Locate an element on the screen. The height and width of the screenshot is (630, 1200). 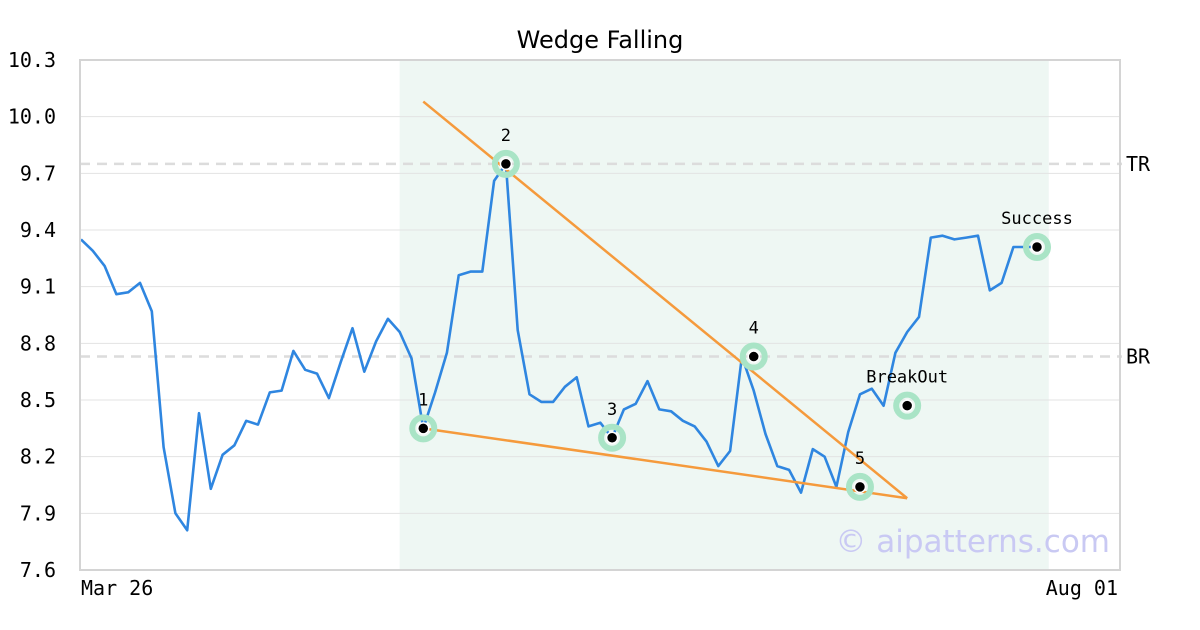
y-tick-label: 9.1 is located at coordinates (38, 287).